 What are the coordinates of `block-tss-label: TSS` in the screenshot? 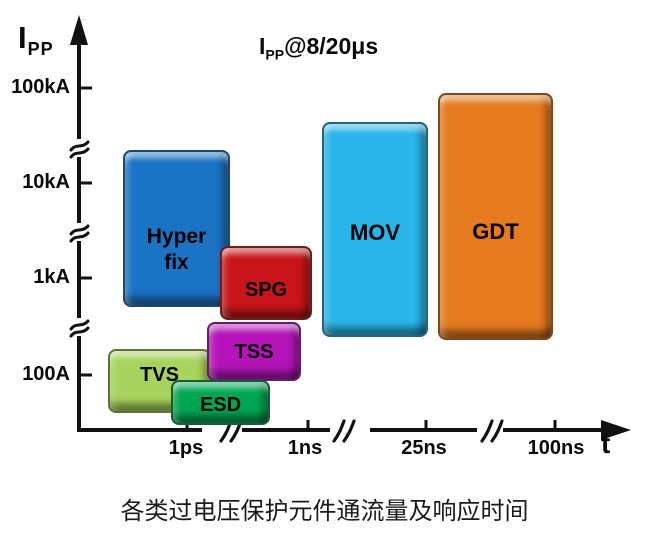 It's located at (254, 351).